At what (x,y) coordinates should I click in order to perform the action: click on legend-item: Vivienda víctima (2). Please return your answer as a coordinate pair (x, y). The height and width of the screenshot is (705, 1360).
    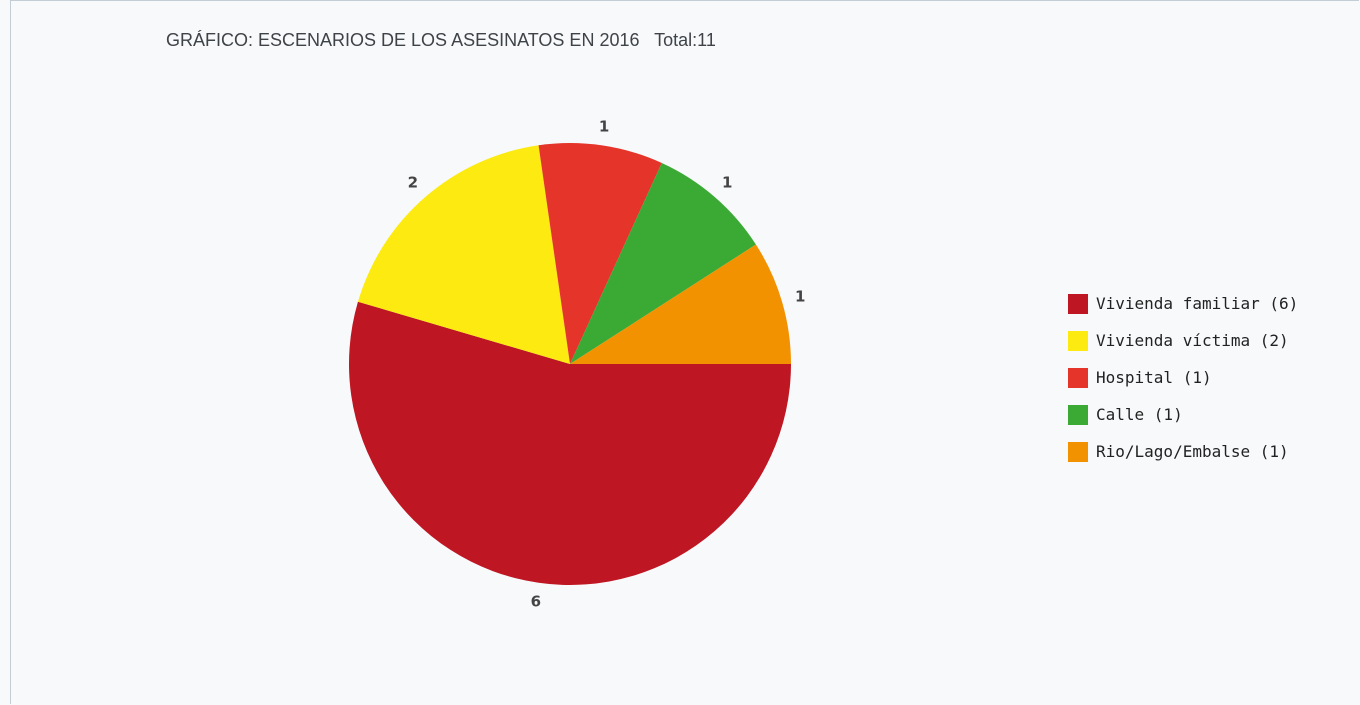
    Looking at the image, I should click on (1183, 340).